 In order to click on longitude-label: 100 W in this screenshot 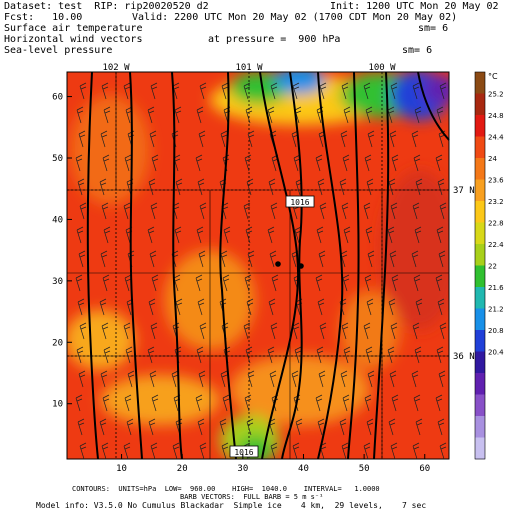, I will do `click(382, 68)`.